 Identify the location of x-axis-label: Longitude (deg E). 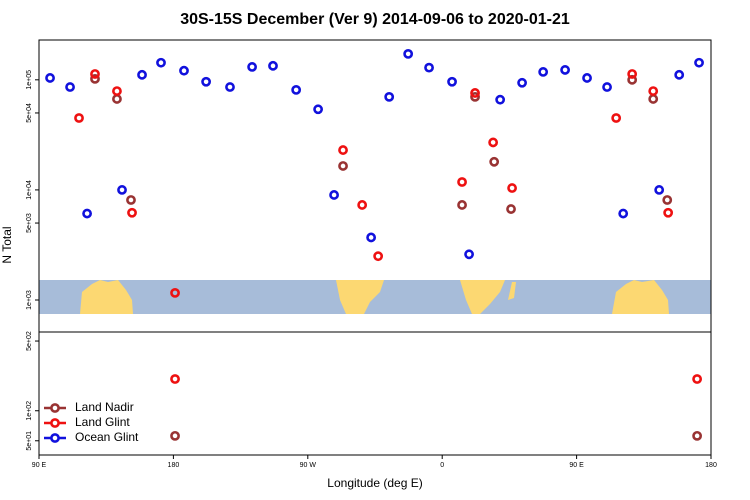
(374, 483).